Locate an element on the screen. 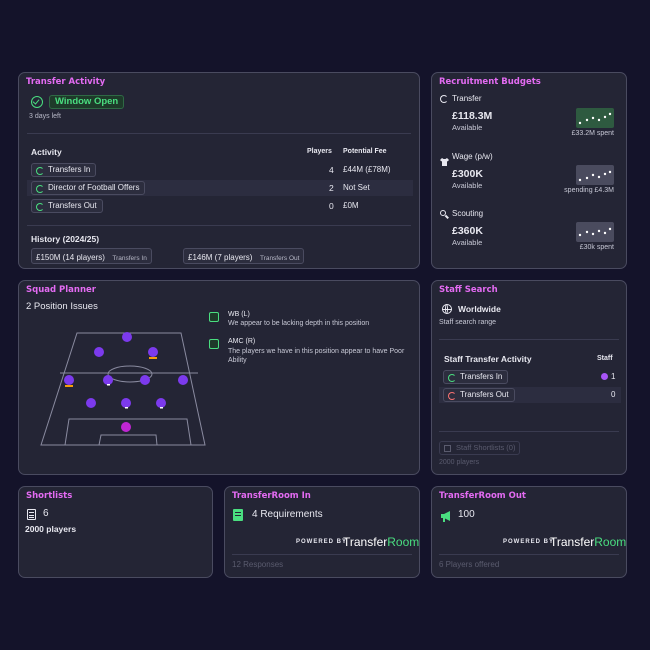  players-header: Players is located at coordinates (319, 151).